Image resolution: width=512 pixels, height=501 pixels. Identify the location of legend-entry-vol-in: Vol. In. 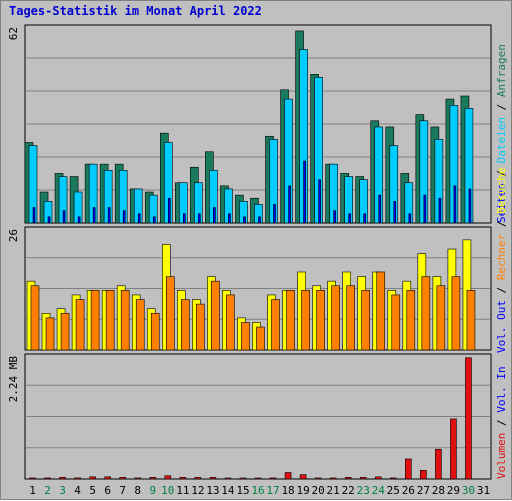
(501, 389).